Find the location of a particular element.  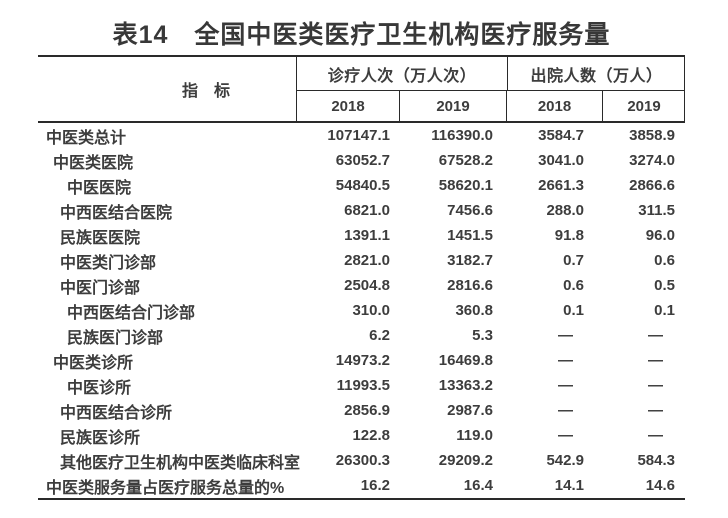

table-row: 中医诊所 11993.5 13363.2 — — is located at coordinates (361, 385).